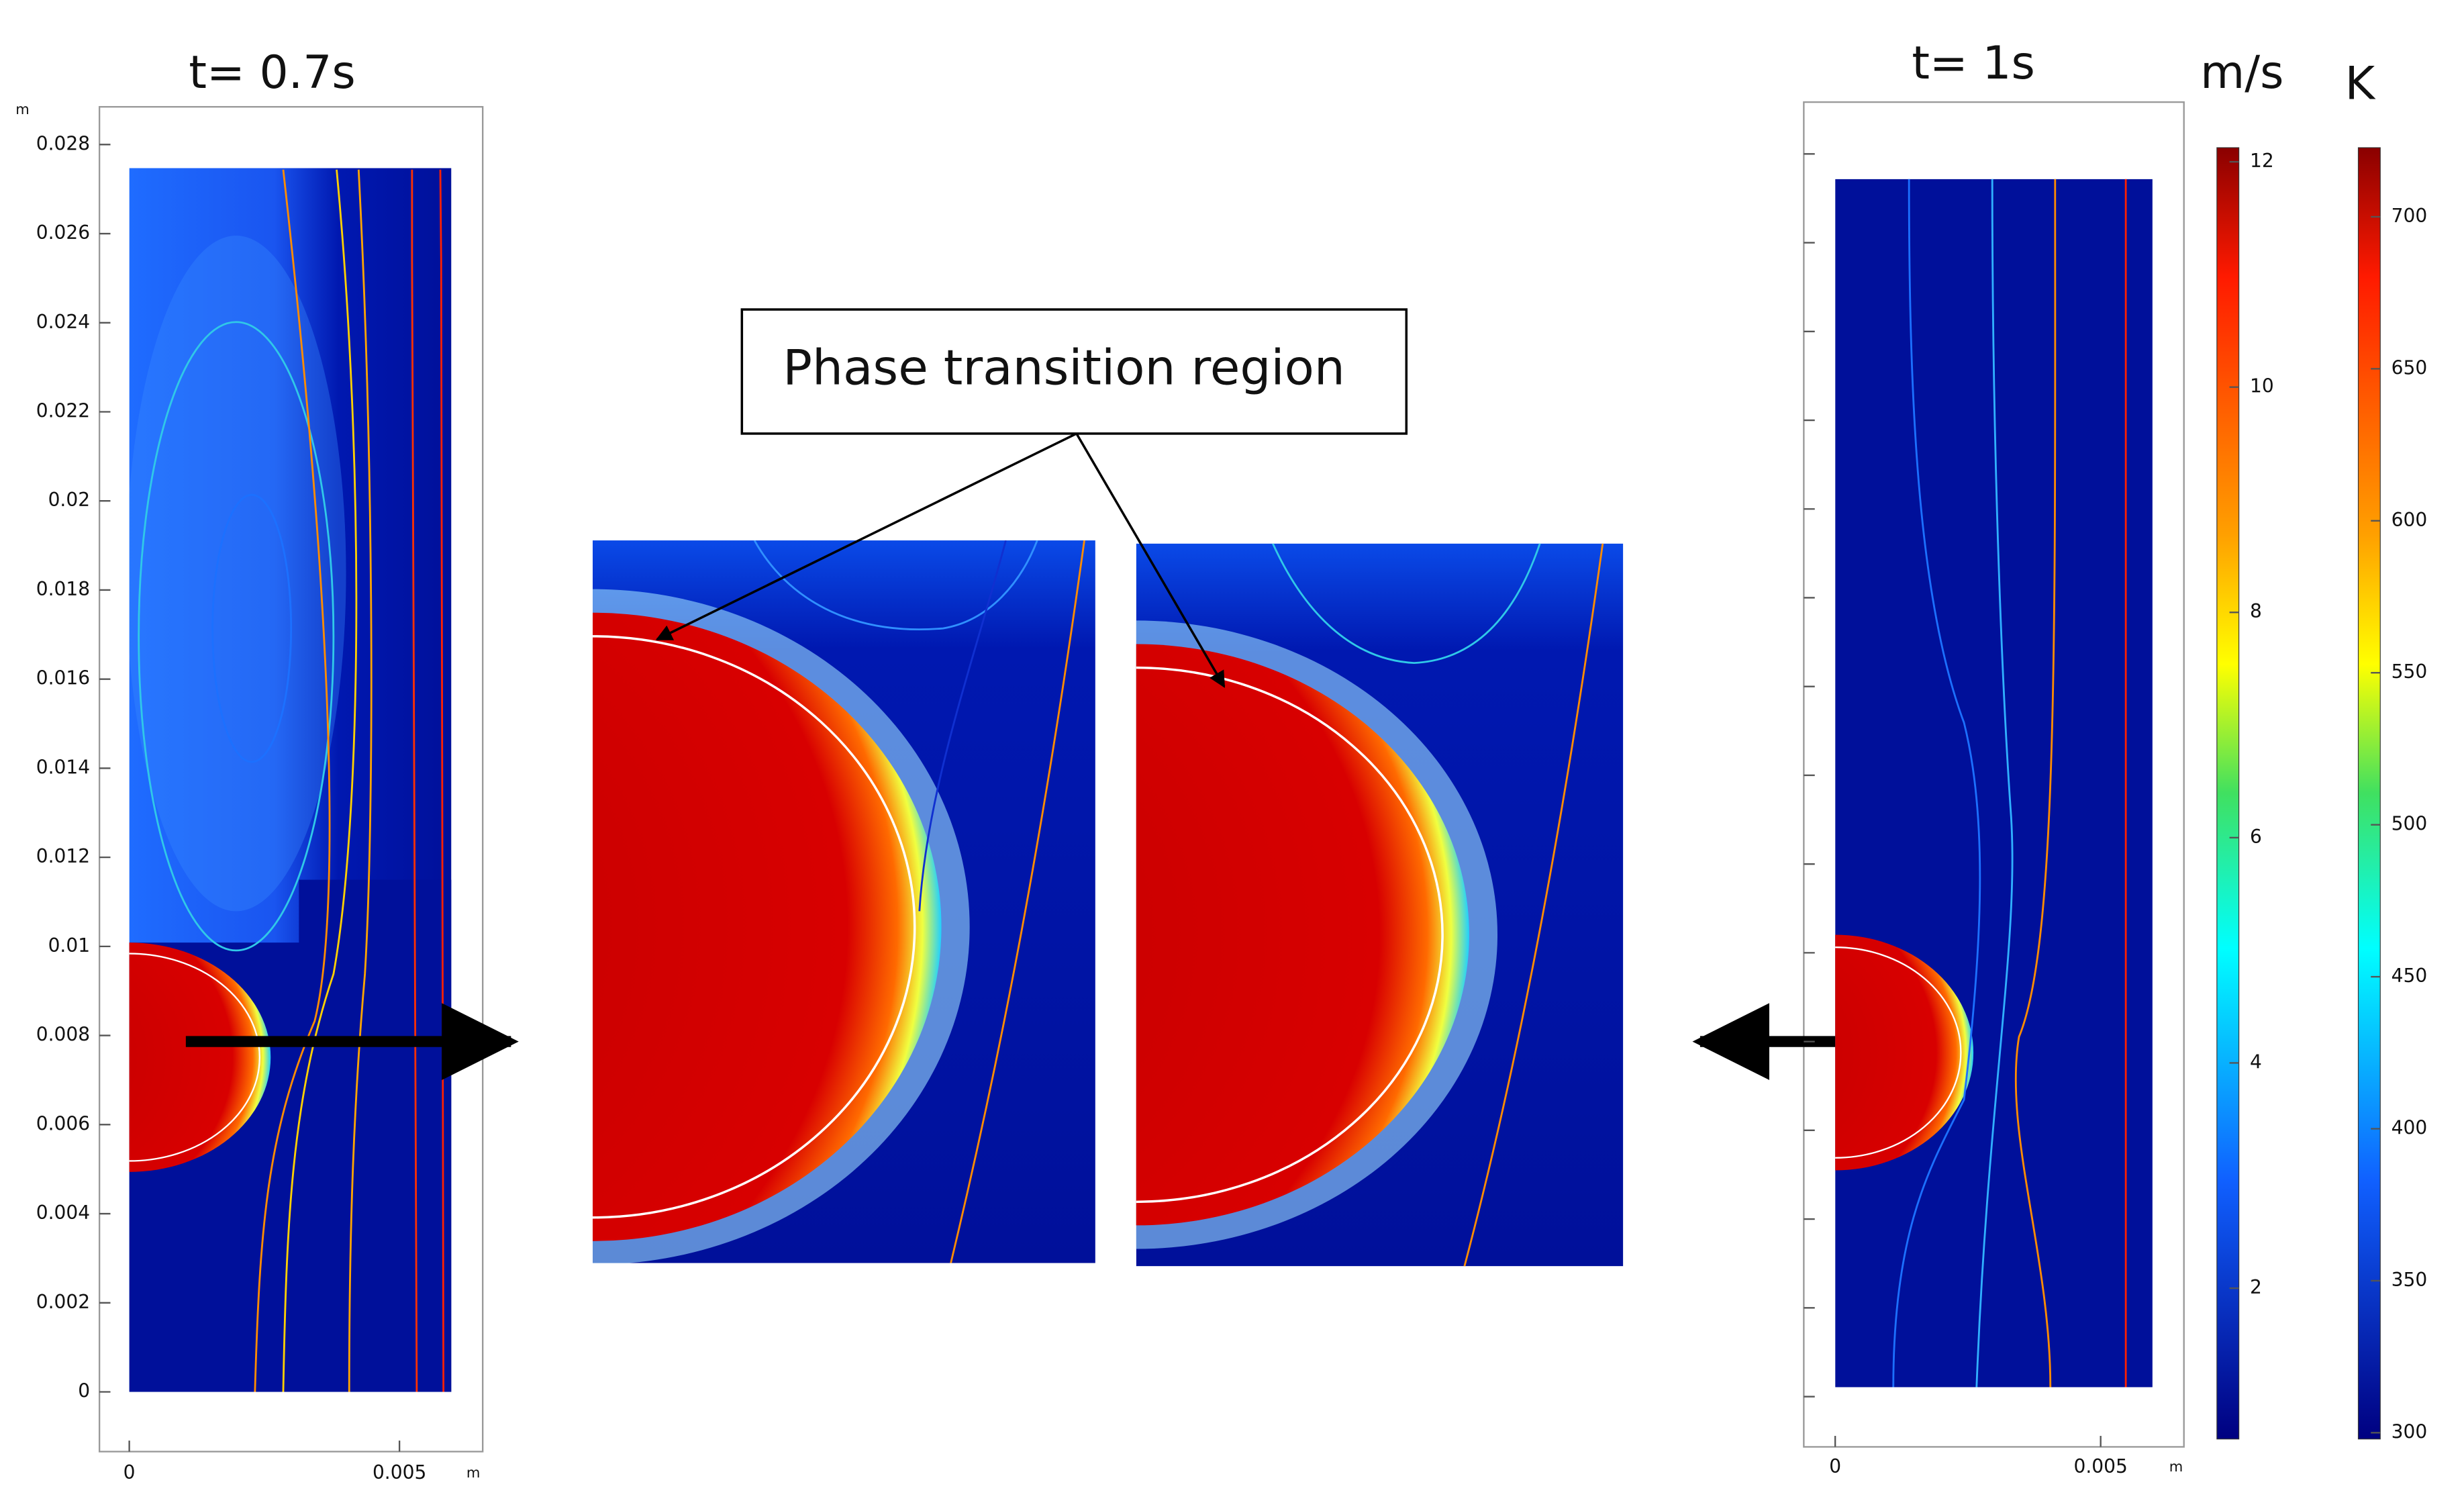  Describe the element at coordinates (63, 589) in the screenshot. I see `y-tick-label: 0.018` at that location.